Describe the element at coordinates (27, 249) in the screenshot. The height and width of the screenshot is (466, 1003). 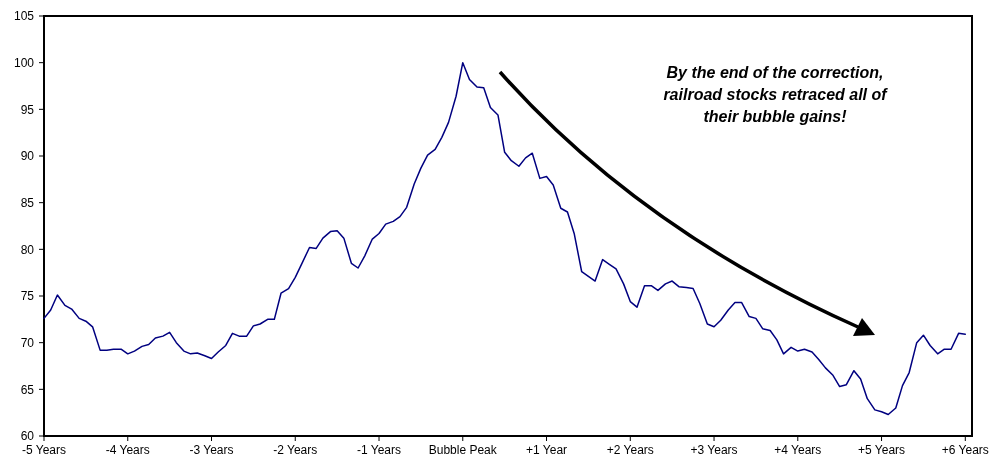
I see `y-tick-label: 80` at that location.